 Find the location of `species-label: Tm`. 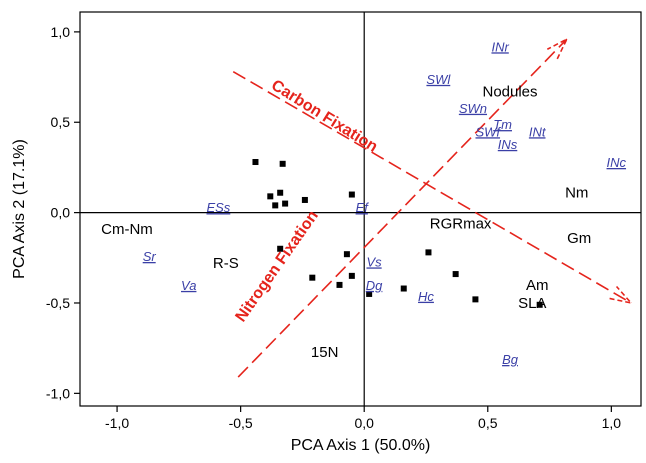

species-label: Tm is located at coordinates (502, 124).